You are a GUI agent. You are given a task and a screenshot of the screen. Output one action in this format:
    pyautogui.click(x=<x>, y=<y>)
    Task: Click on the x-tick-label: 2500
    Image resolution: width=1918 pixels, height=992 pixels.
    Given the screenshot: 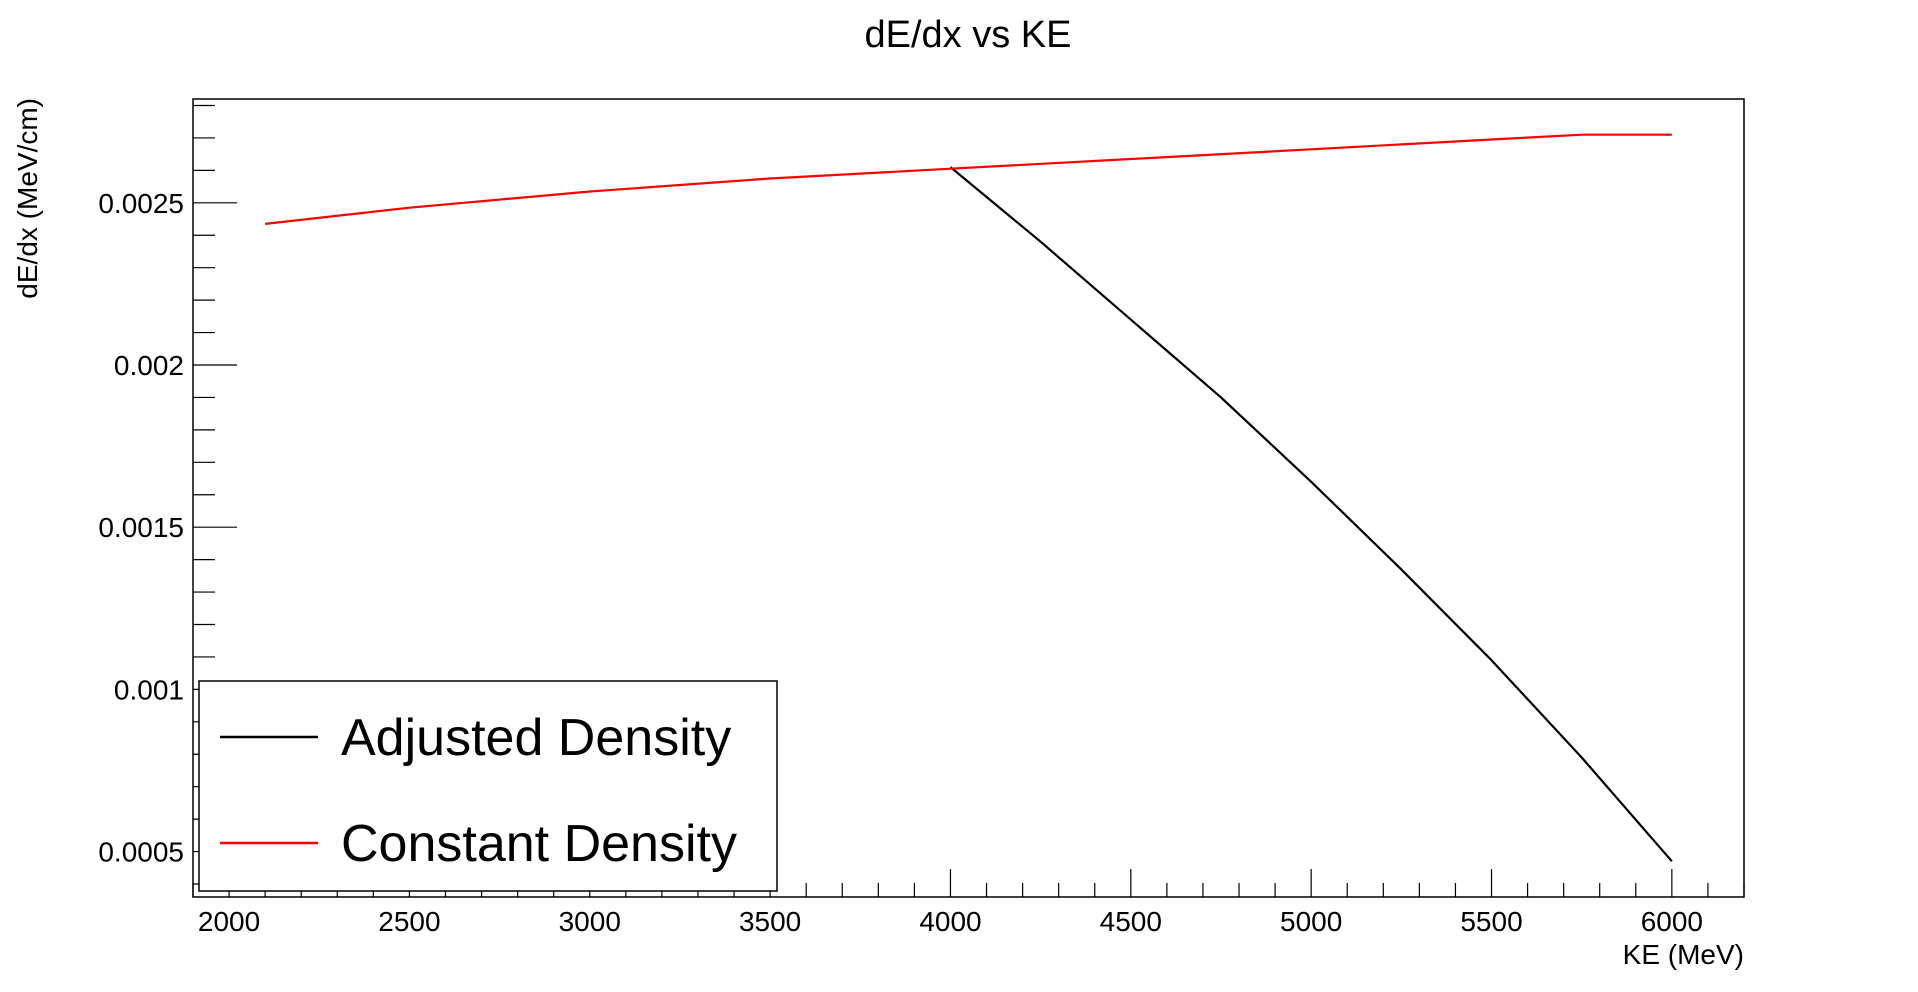 What is the action you would take?
    pyautogui.click(x=409, y=921)
    